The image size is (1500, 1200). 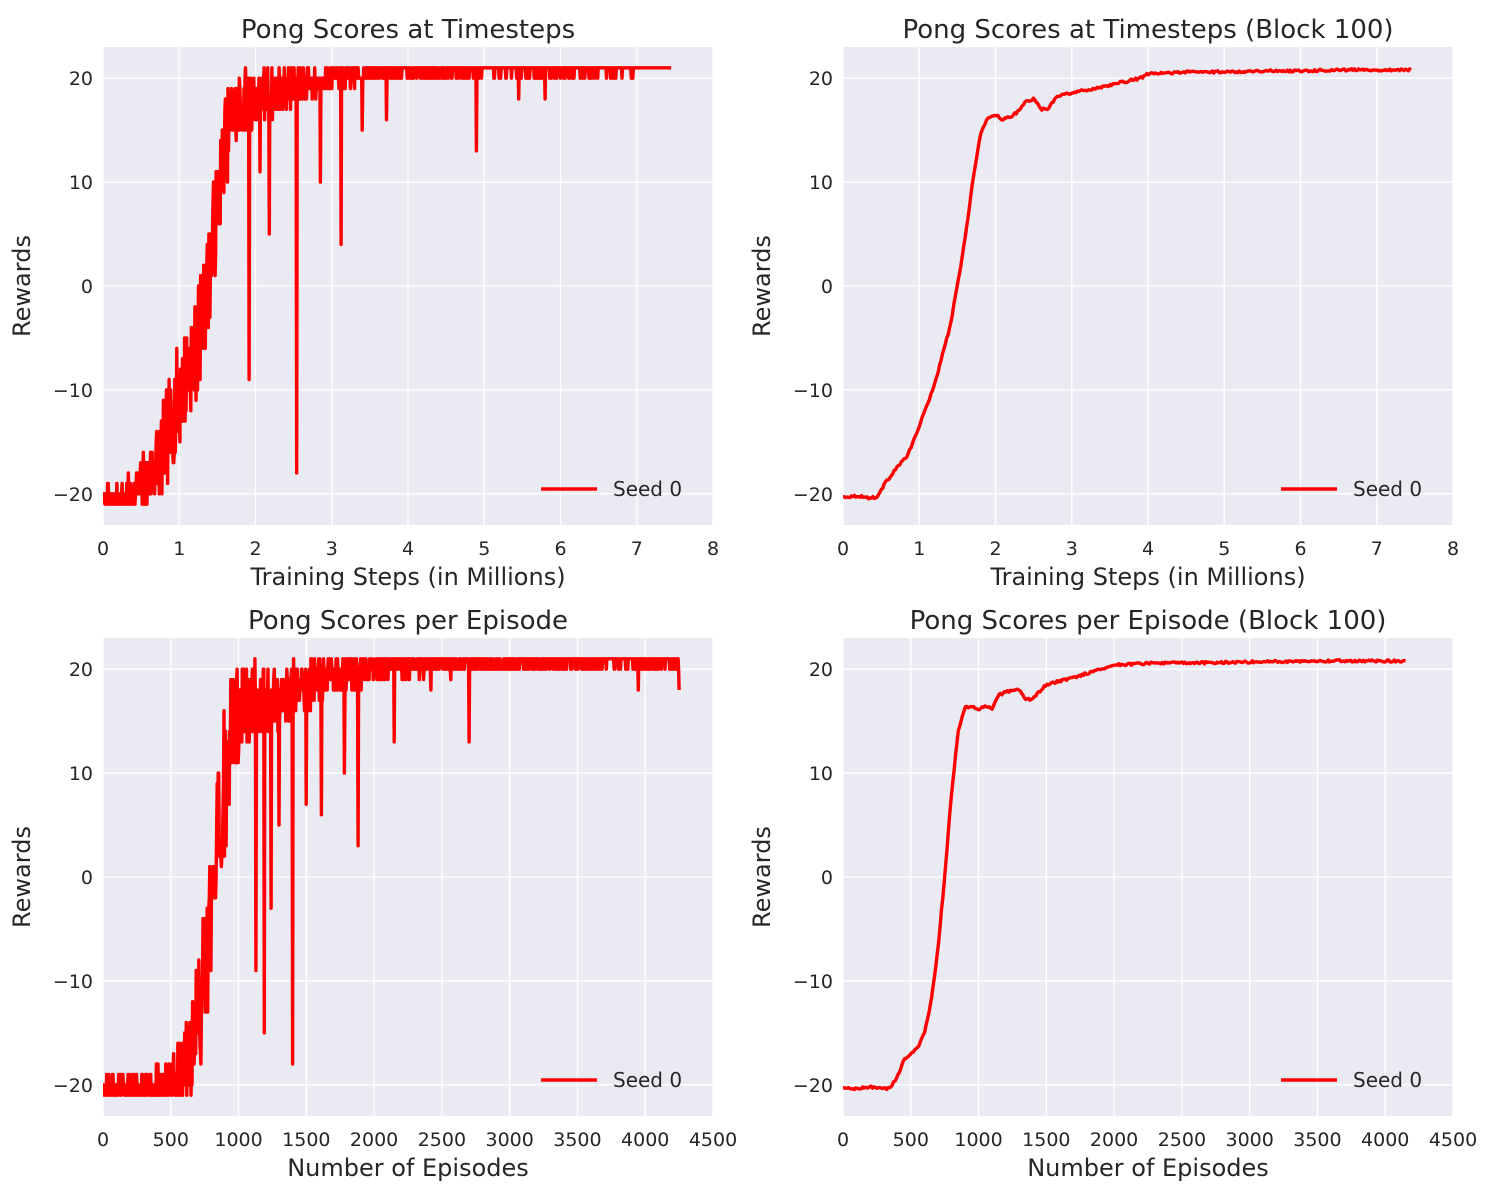 I want to click on chart-title: Pong Scores at Timesteps, so click(x=408, y=30).